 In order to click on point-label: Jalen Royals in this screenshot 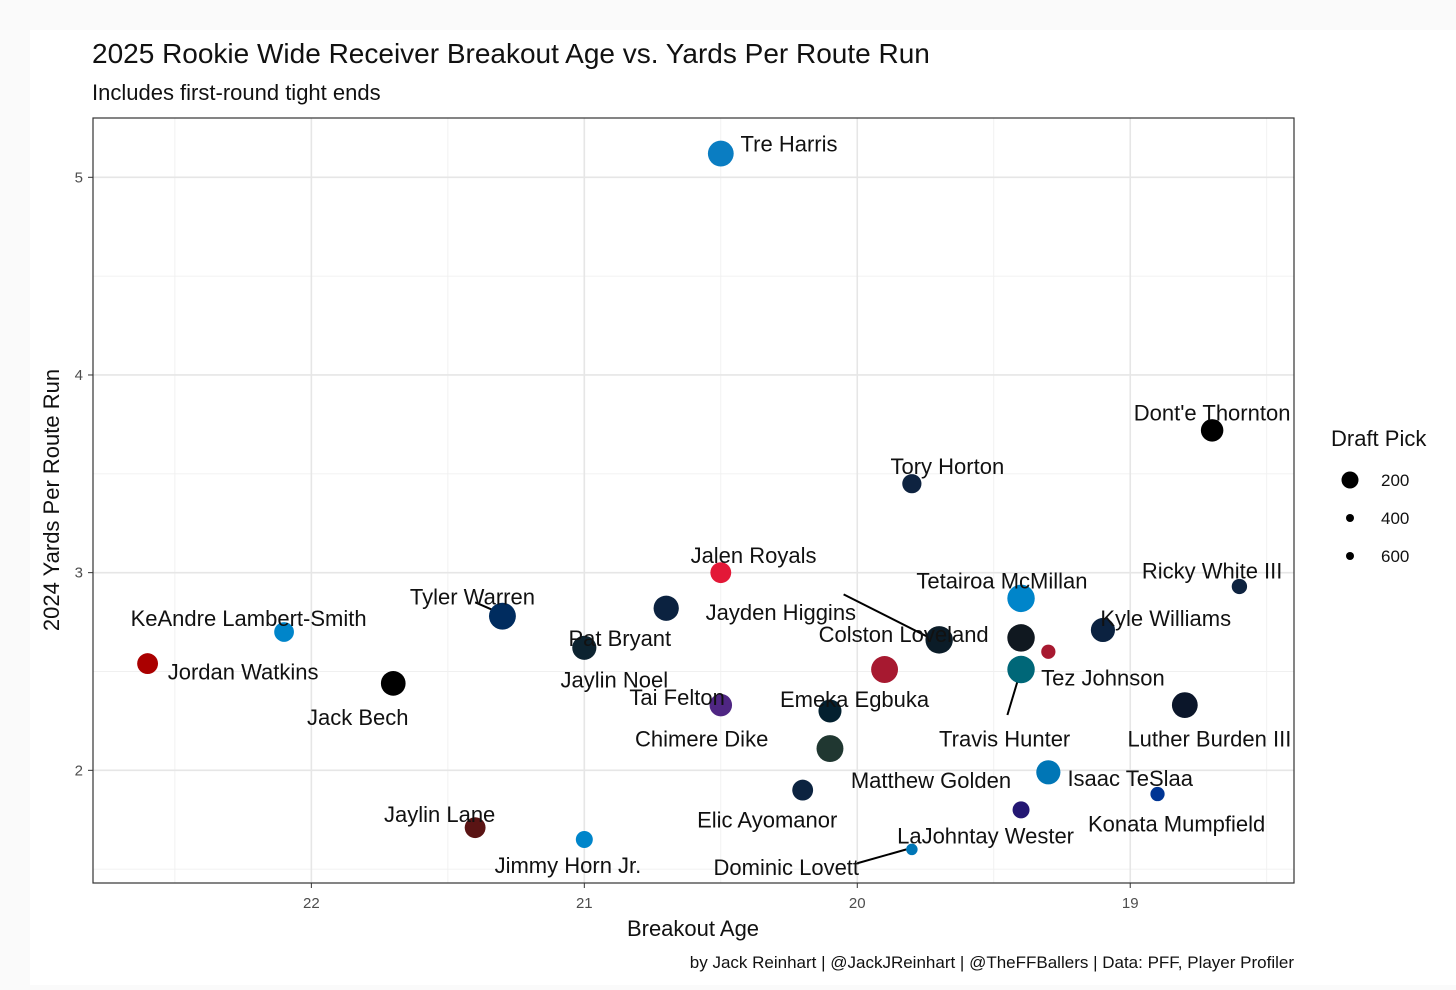, I will do `click(754, 555)`.